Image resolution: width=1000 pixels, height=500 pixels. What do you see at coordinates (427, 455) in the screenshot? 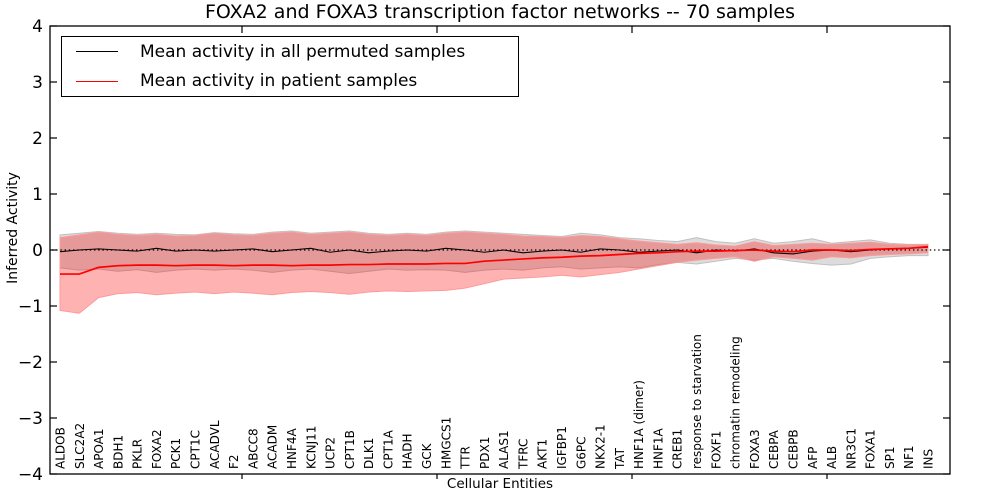
I see `x-category-label: GCK` at bounding box center [427, 455].